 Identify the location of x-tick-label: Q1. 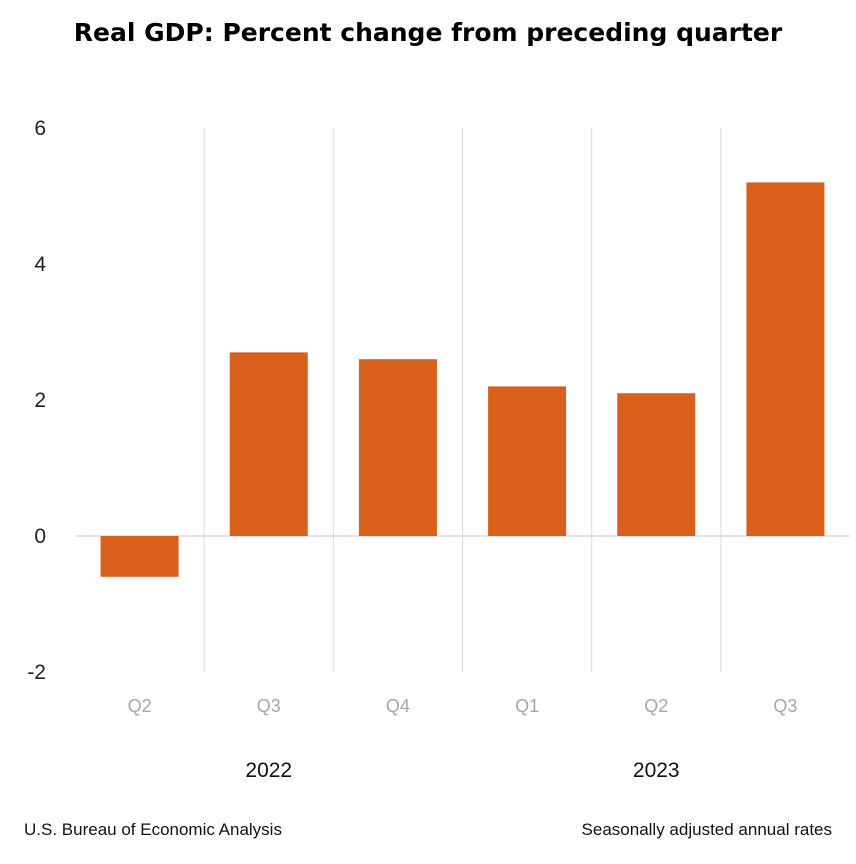
(527, 706).